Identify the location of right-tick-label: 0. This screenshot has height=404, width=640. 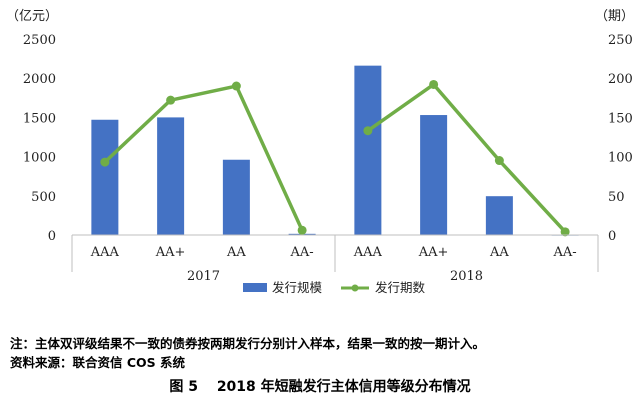
(612, 236).